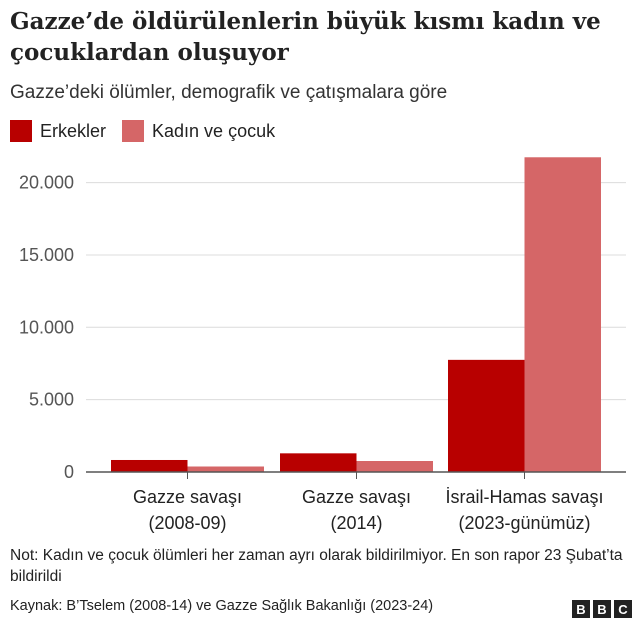 The height and width of the screenshot is (623, 640). I want to click on legend: Erkekler Kadın ve çocuk, so click(142, 131).